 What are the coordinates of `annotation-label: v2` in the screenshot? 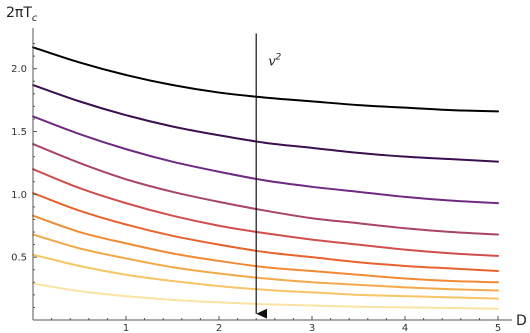 It's located at (274, 61).